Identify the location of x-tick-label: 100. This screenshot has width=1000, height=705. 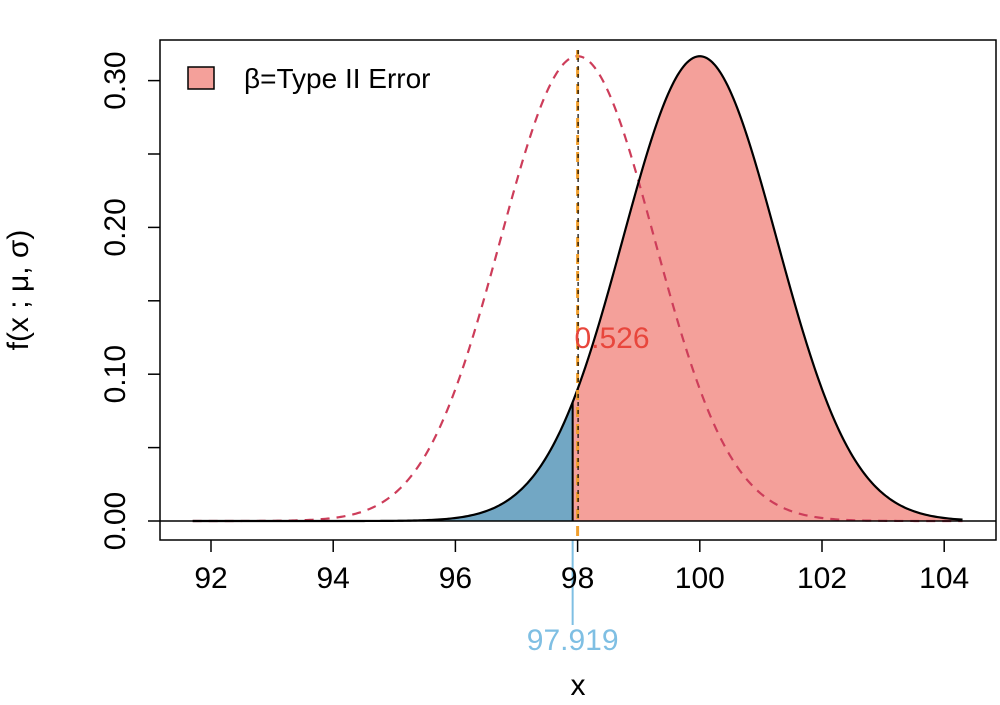
(700, 578).